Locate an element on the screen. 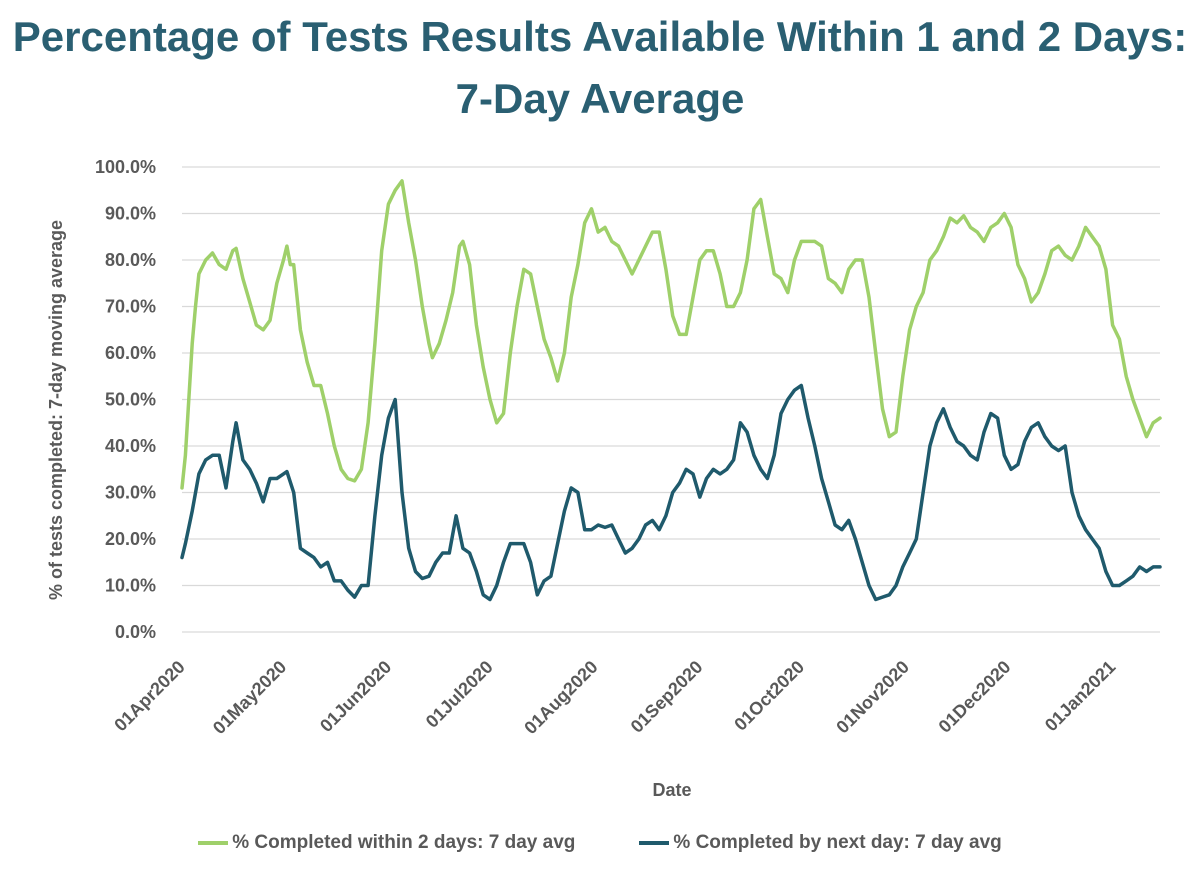  y-tick-label: 30.0% is located at coordinates (130, 493).